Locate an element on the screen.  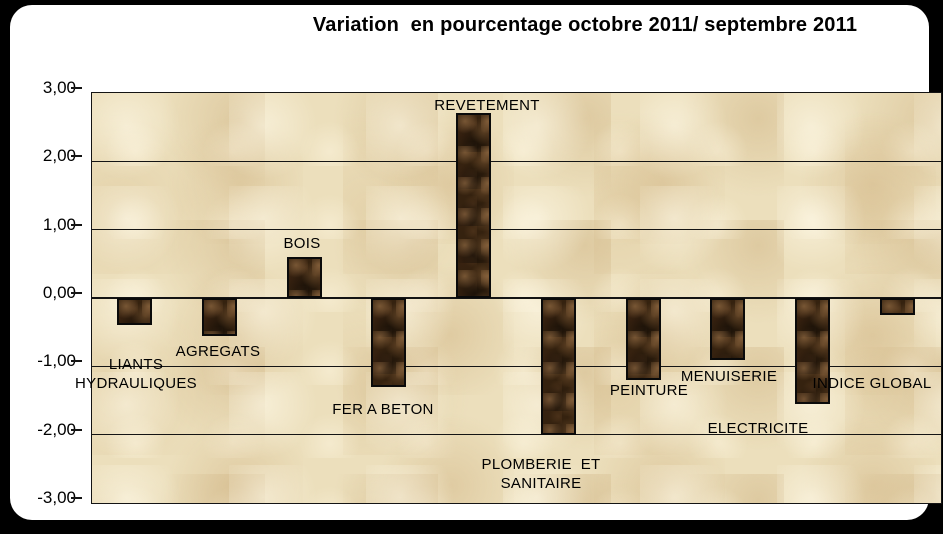
bar-agregats is located at coordinates (219, 317).